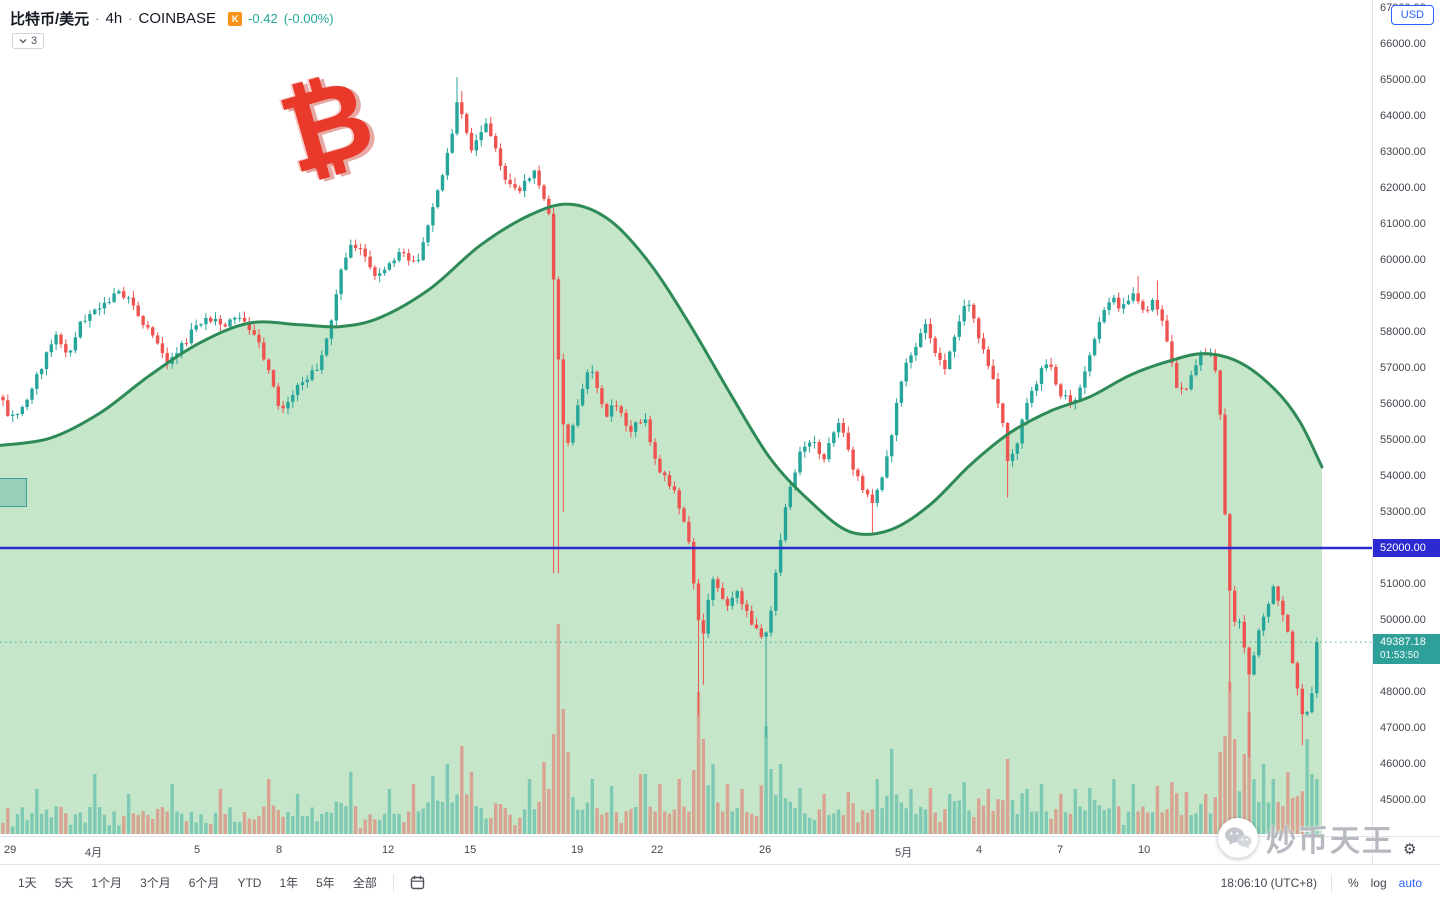 This screenshot has width=1440, height=900. I want to click on time-axis-label: 22, so click(657, 850).